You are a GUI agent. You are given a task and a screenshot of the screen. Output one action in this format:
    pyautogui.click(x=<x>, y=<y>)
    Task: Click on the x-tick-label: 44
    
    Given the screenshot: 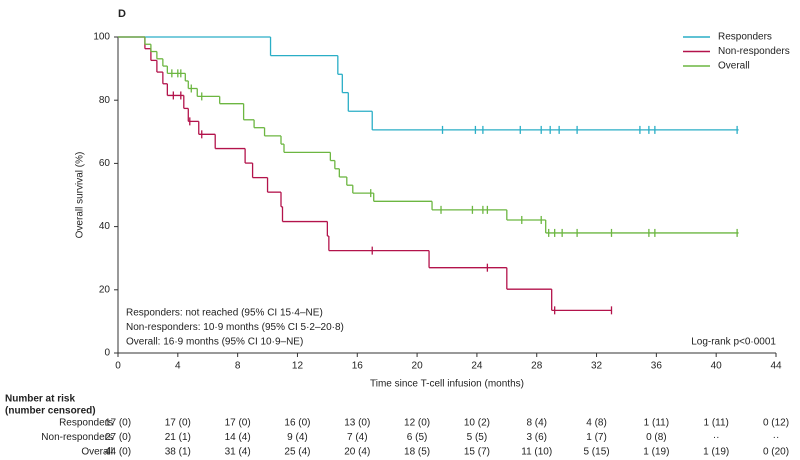 What is the action you would take?
    pyautogui.click(x=776, y=366)
    